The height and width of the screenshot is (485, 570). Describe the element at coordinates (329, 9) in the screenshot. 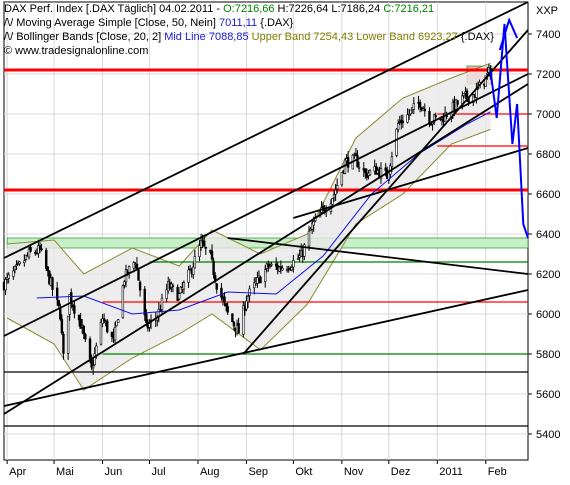

I see `legend-high-low: H:7226,64 L:7186,24` at that location.